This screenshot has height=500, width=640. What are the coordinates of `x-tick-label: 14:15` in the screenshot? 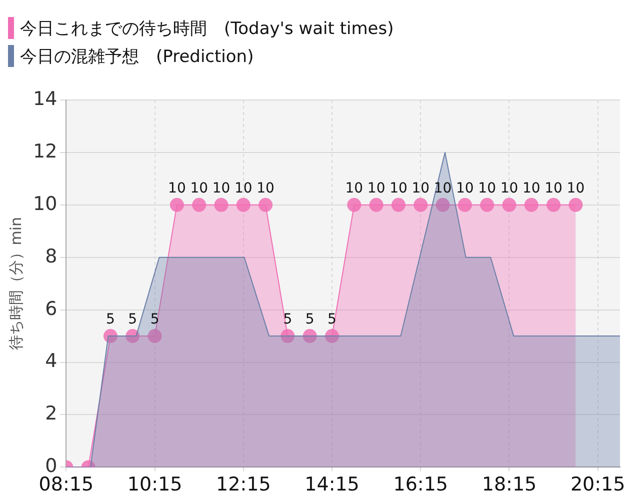 It's located at (332, 485).